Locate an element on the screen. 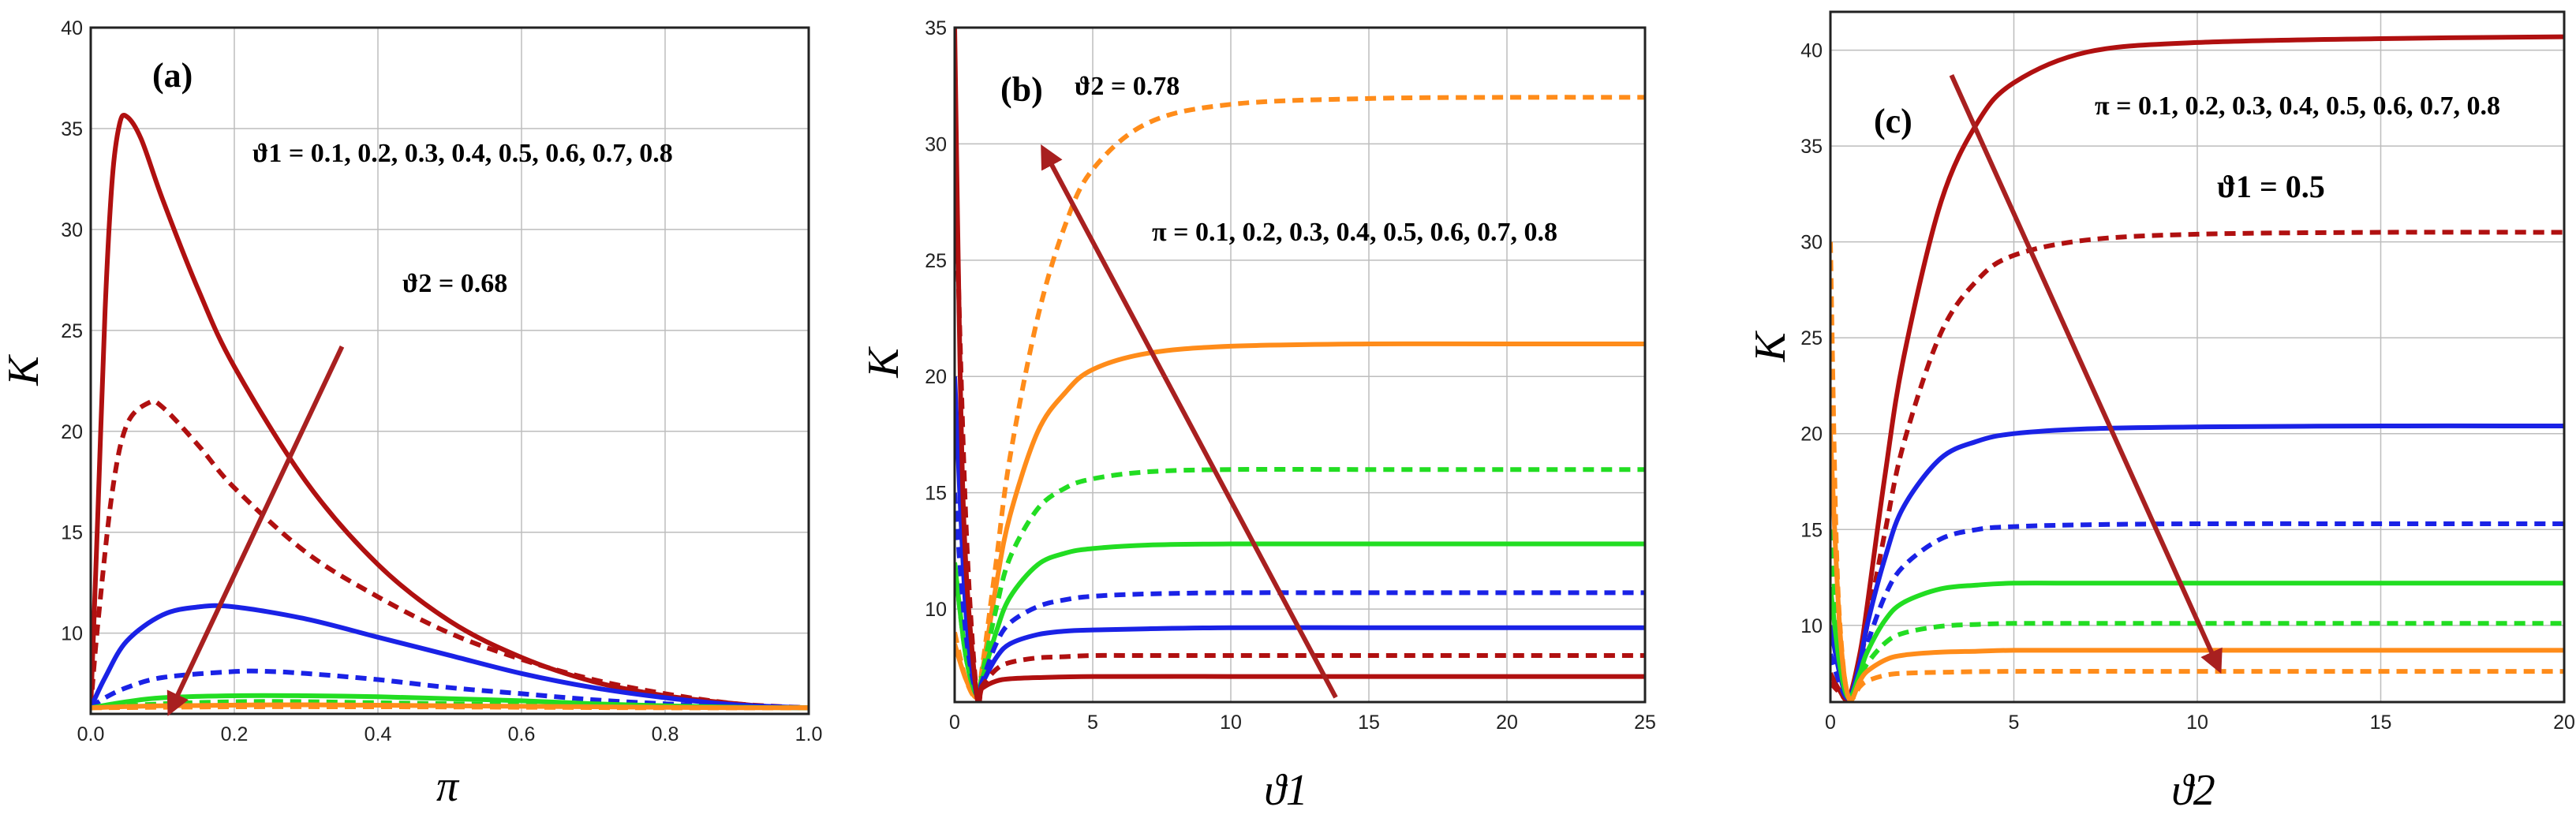 This screenshot has width=2576, height=833. x-tick-label-b-1: 5 is located at coordinates (1092, 723).